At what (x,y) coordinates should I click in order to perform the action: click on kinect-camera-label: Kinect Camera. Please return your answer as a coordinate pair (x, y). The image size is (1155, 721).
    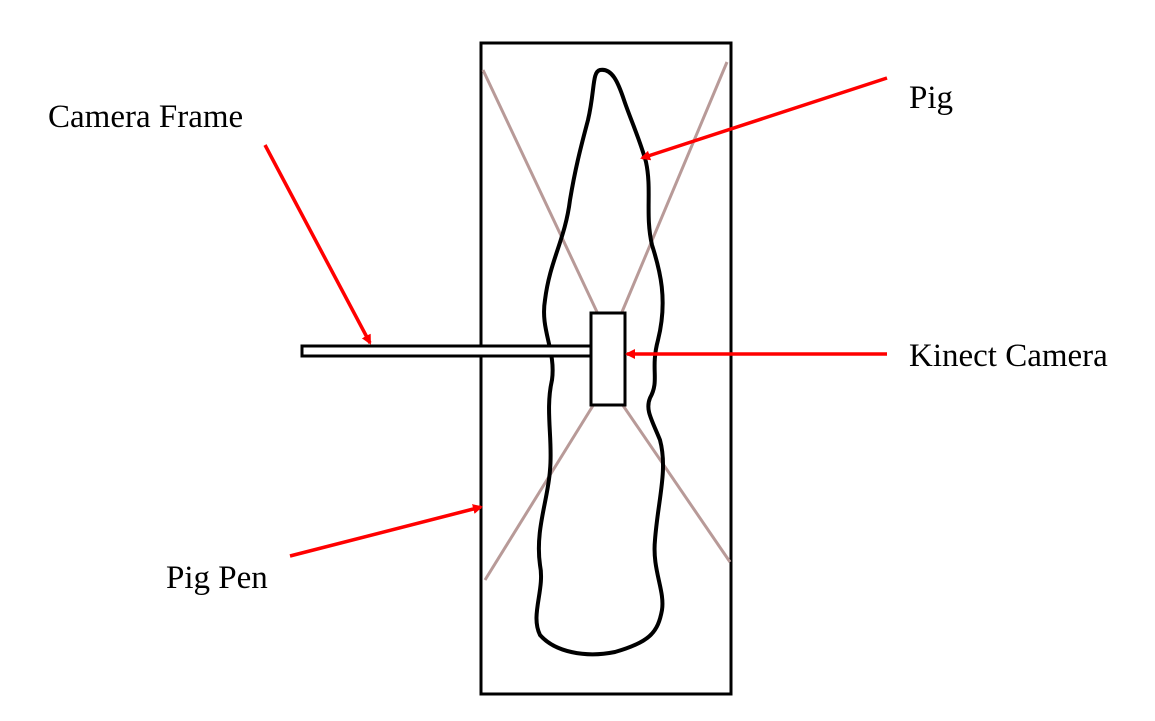
    Looking at the image, I should click on (1008, 356).